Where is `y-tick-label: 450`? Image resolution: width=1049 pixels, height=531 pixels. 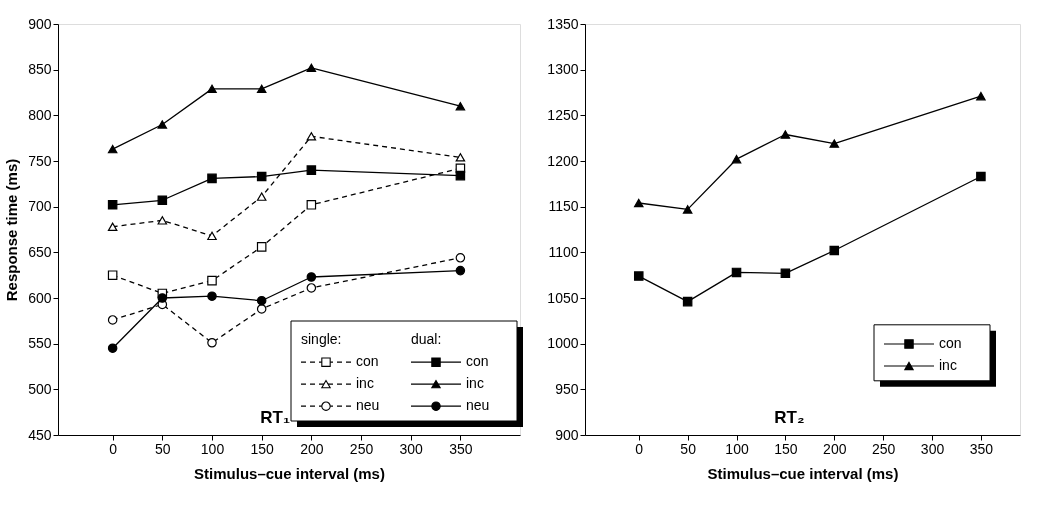
y-tick-label: 450 is located at coordinates (40, 434).